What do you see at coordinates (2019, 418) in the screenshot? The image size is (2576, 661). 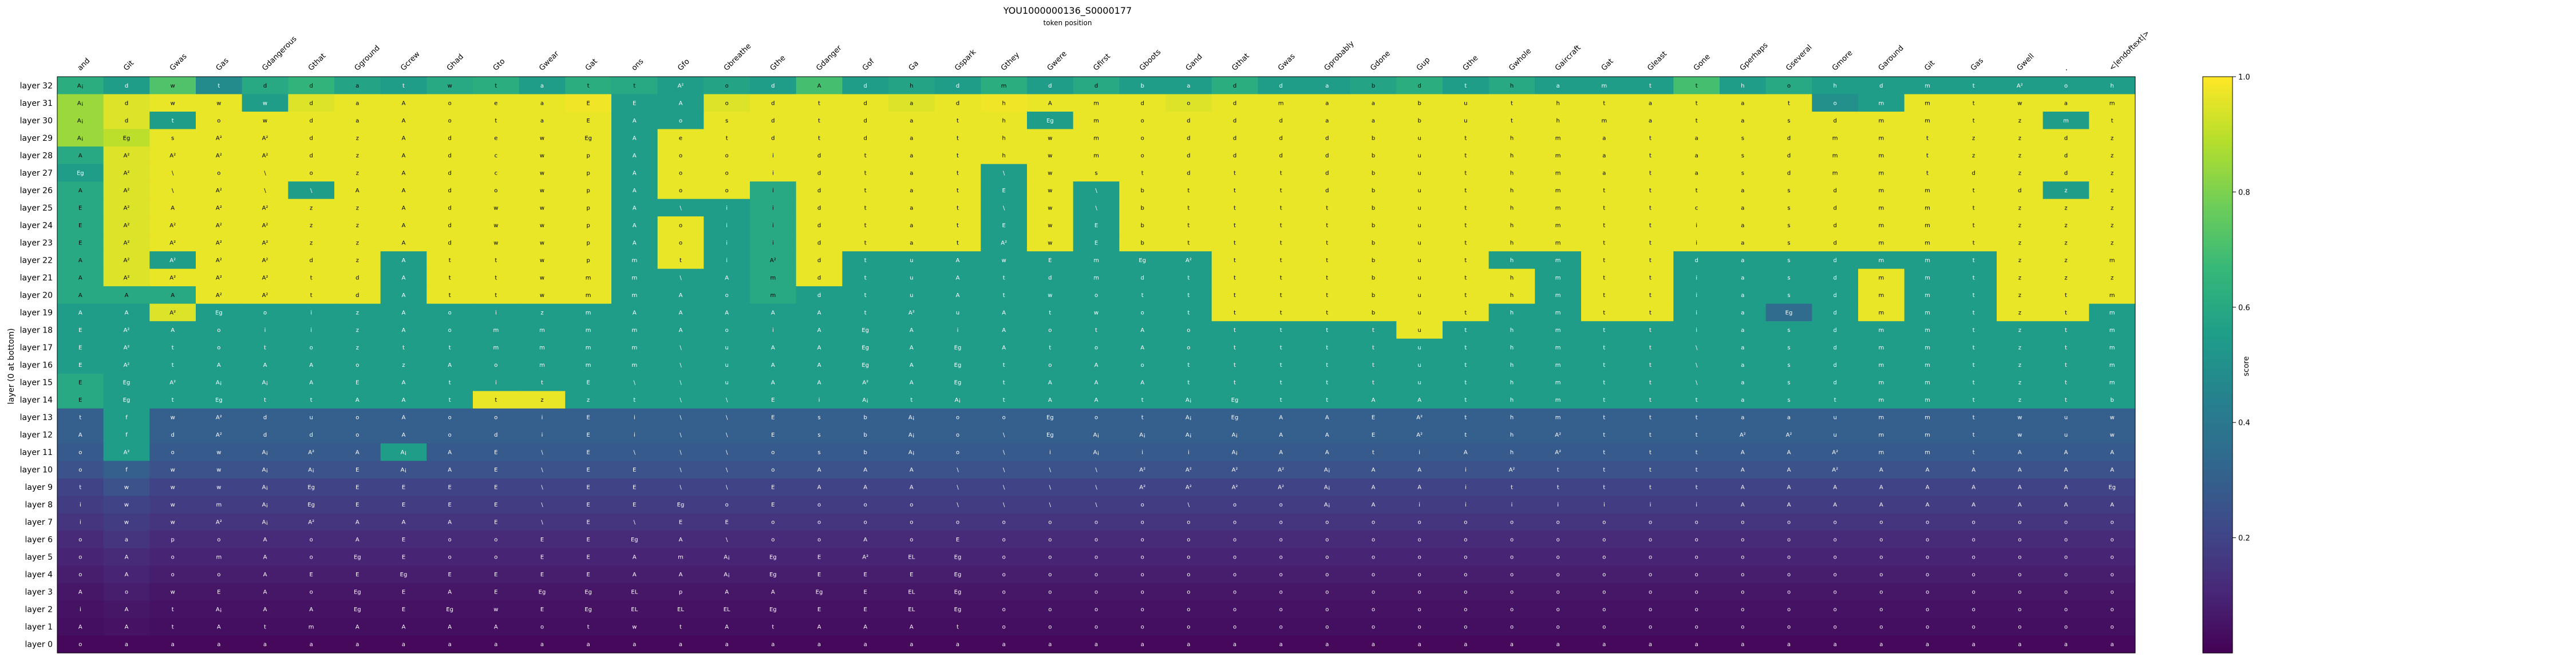 I see `cell-token-label: w` at bounding box center [2019, 418].